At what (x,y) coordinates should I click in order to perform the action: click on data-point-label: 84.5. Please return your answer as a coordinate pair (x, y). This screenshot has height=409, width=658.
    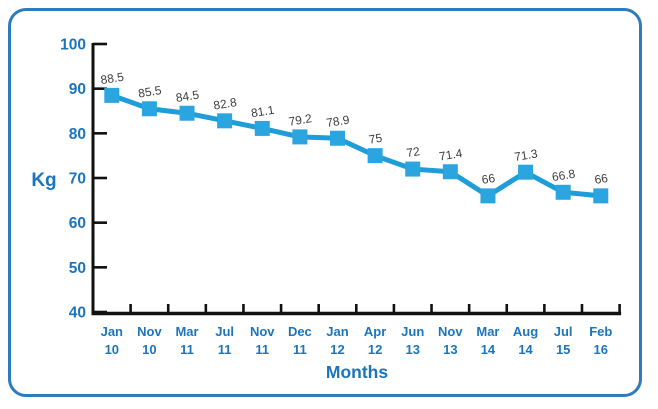
    Looking at the image, I should click on (188, 96).